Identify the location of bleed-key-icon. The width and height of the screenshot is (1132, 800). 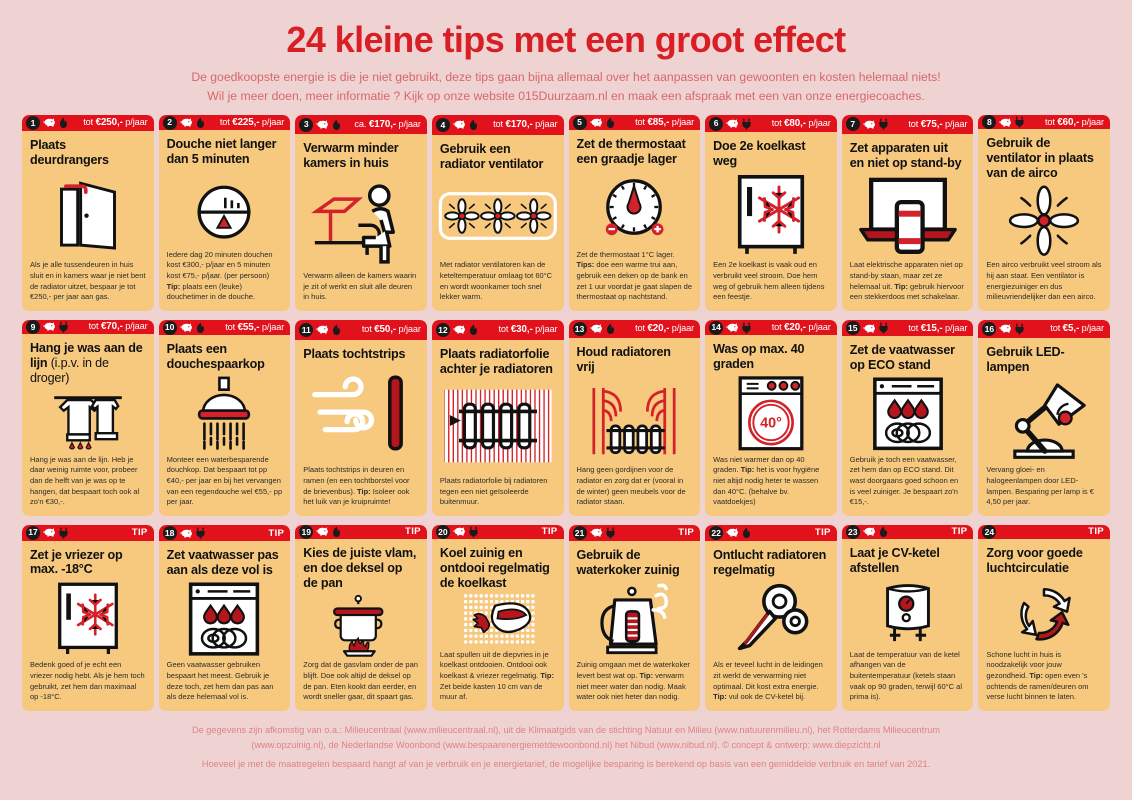
(771, 619).